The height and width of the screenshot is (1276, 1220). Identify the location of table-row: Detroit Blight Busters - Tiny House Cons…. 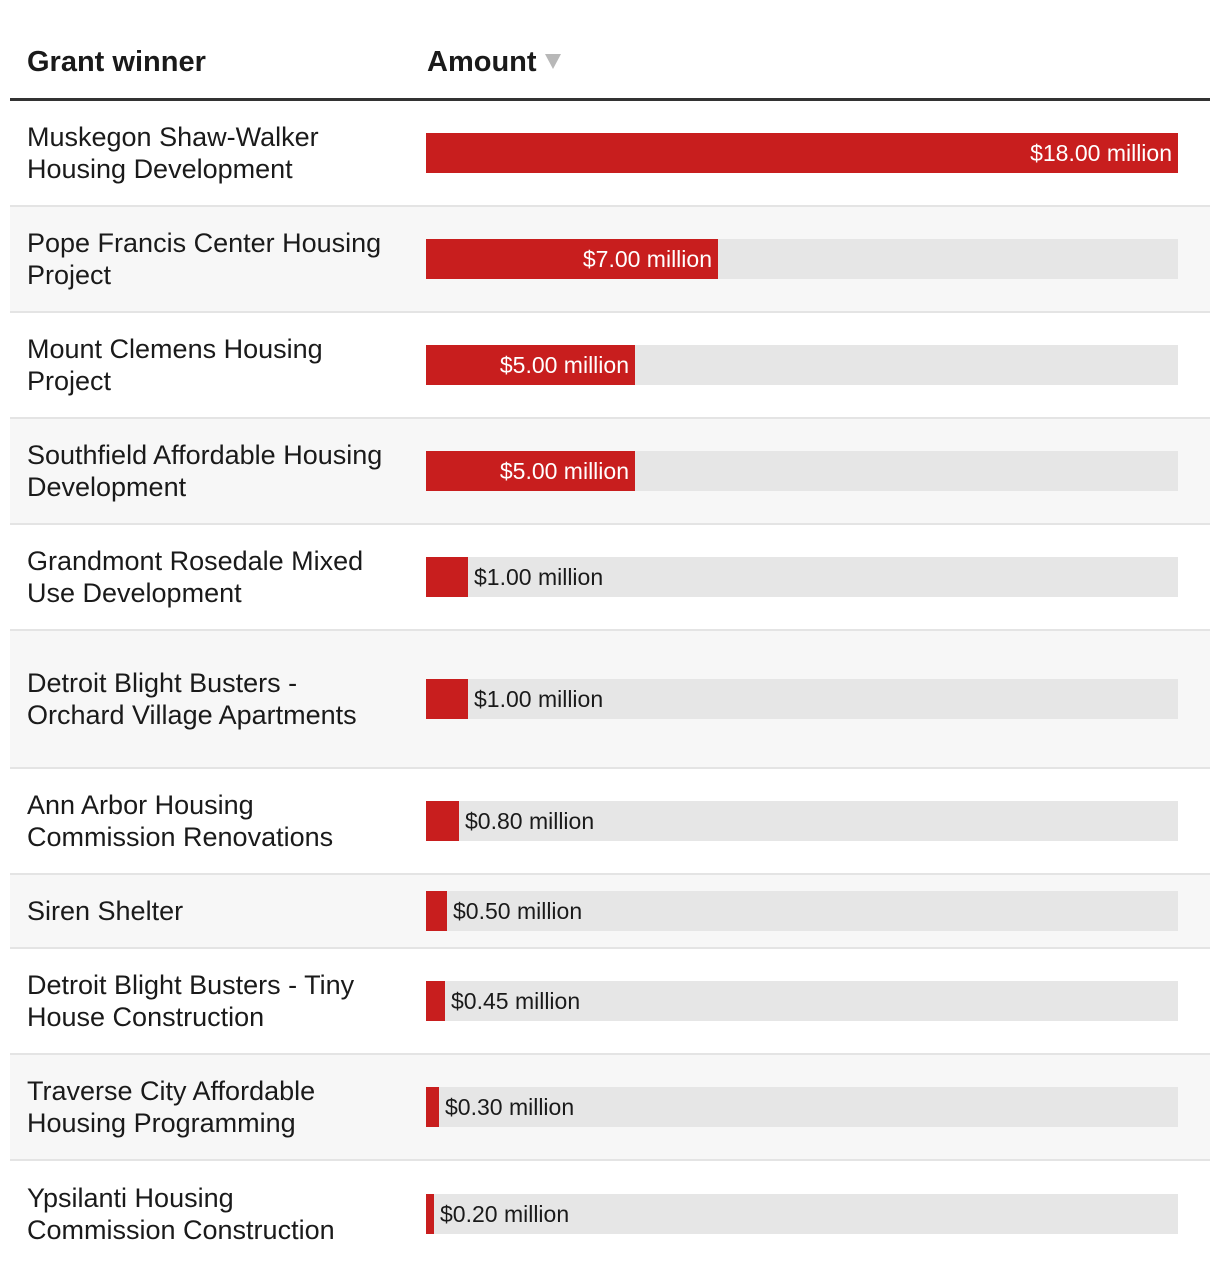
(610, 1002).